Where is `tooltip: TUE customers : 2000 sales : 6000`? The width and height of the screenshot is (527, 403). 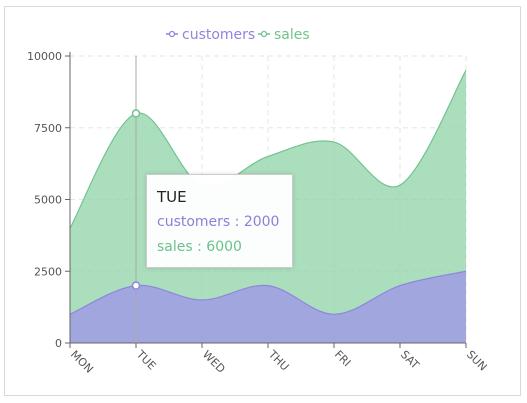 tooltip: TUE customers : 2000 sales : 6000 is located at coordinates (219, 221).